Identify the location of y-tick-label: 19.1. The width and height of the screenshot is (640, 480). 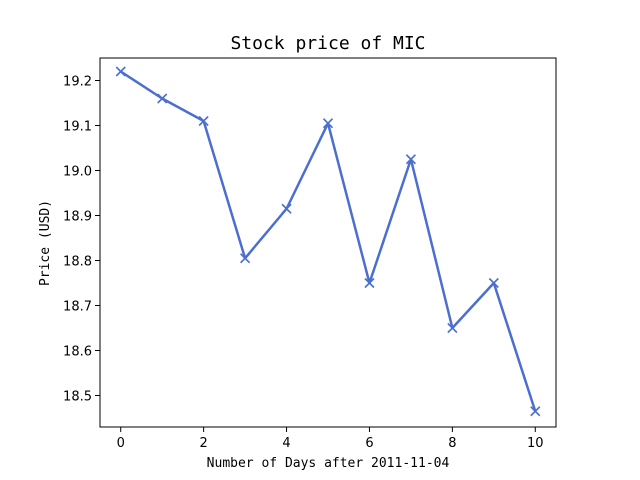
(77, 127).